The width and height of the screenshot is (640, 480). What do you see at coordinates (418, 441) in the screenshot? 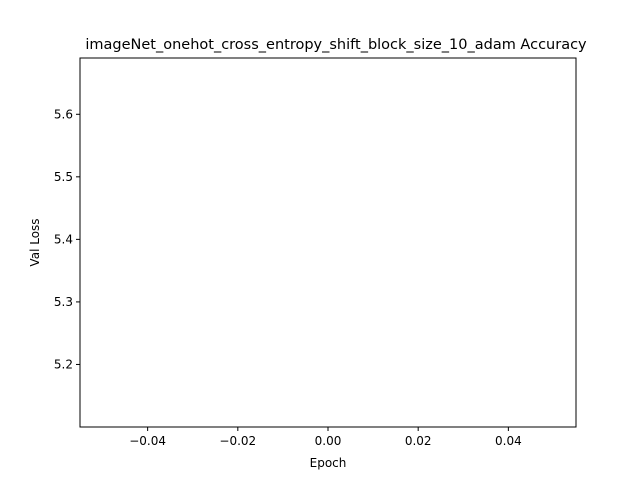
I see `x-tick-label: 0.02` at bounding box center [418, 441].